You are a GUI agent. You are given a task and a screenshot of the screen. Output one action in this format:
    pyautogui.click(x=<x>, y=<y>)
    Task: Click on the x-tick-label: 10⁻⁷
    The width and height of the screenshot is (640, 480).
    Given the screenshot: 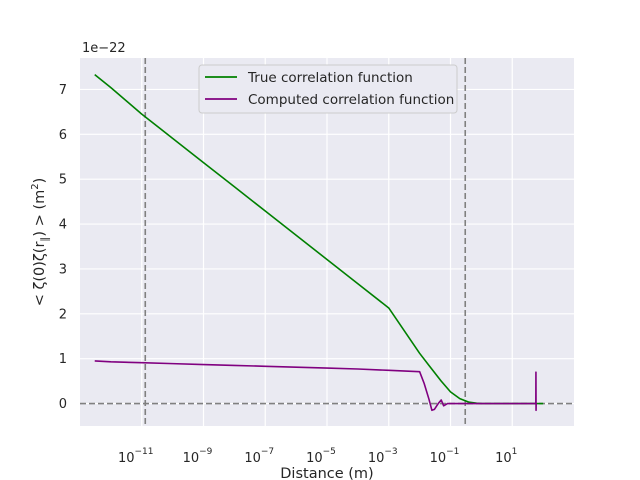 What is the action you would take?
    pyautogui.click(x=259, y=456)
    